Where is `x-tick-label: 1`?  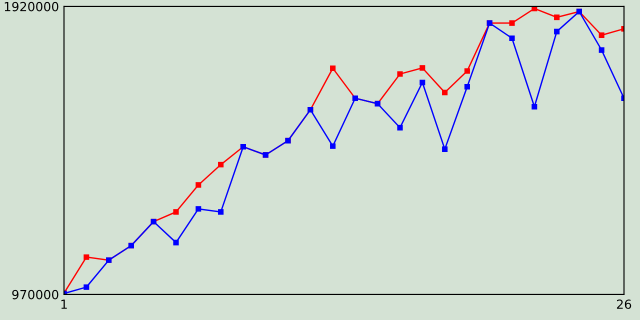
x-tick-label: 1 is located at coordinates (64, 304).